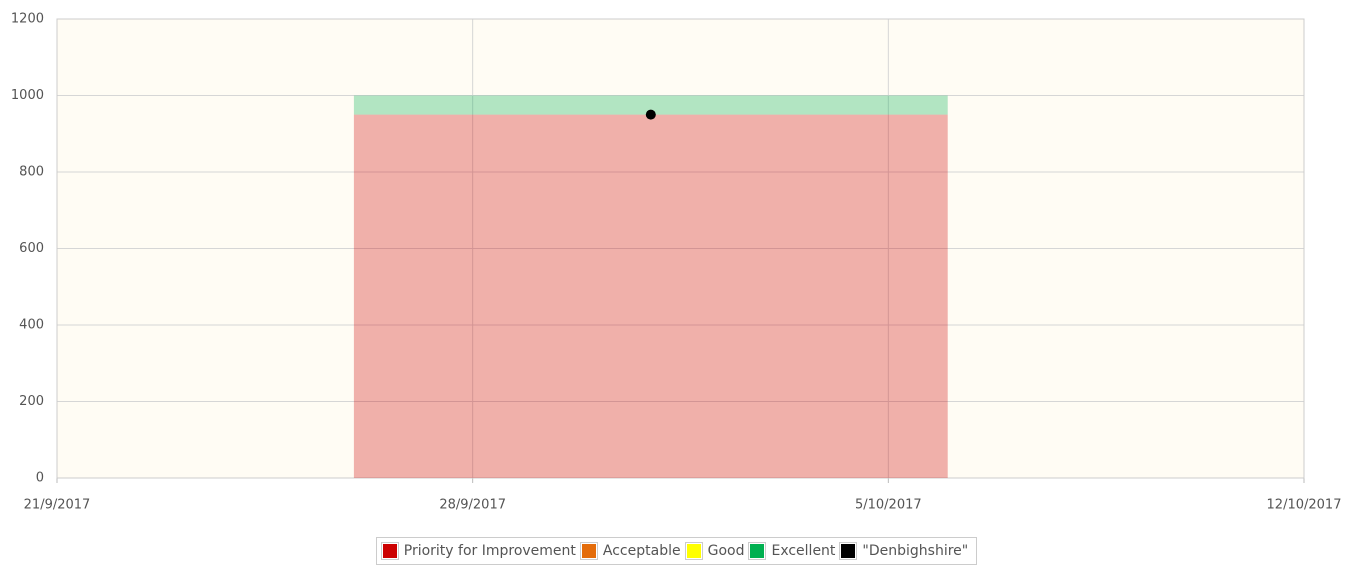  Describe the element at coordinates (27, 95) in the screenshot. I see `y-tick-label: 1000` at that location.